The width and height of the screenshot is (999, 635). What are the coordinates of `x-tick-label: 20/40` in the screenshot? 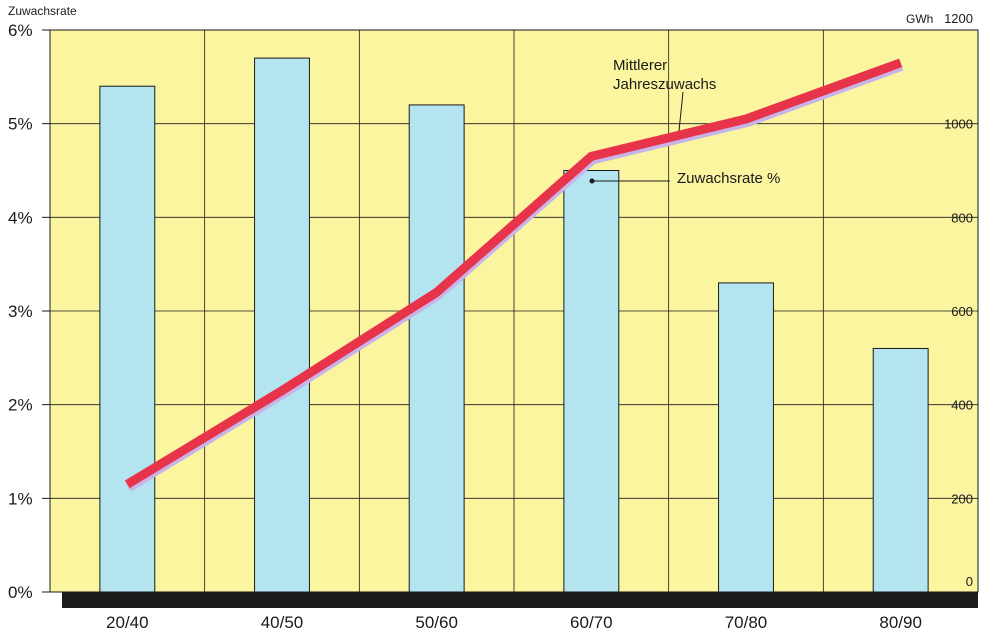 It's located at (127, 622).